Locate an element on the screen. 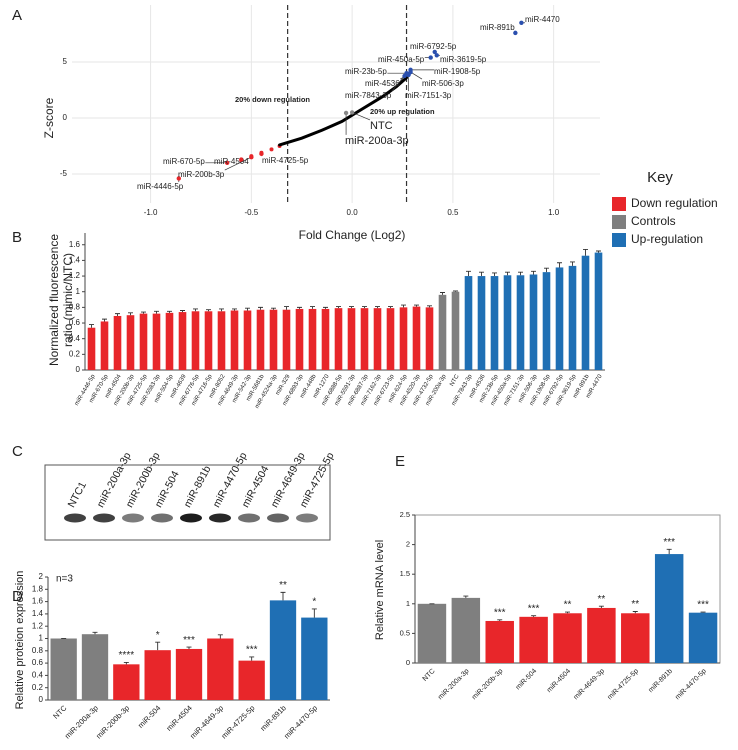 The image size is (738, 750). point-label: miR-1908-5p is located at coordinates (457, 71).